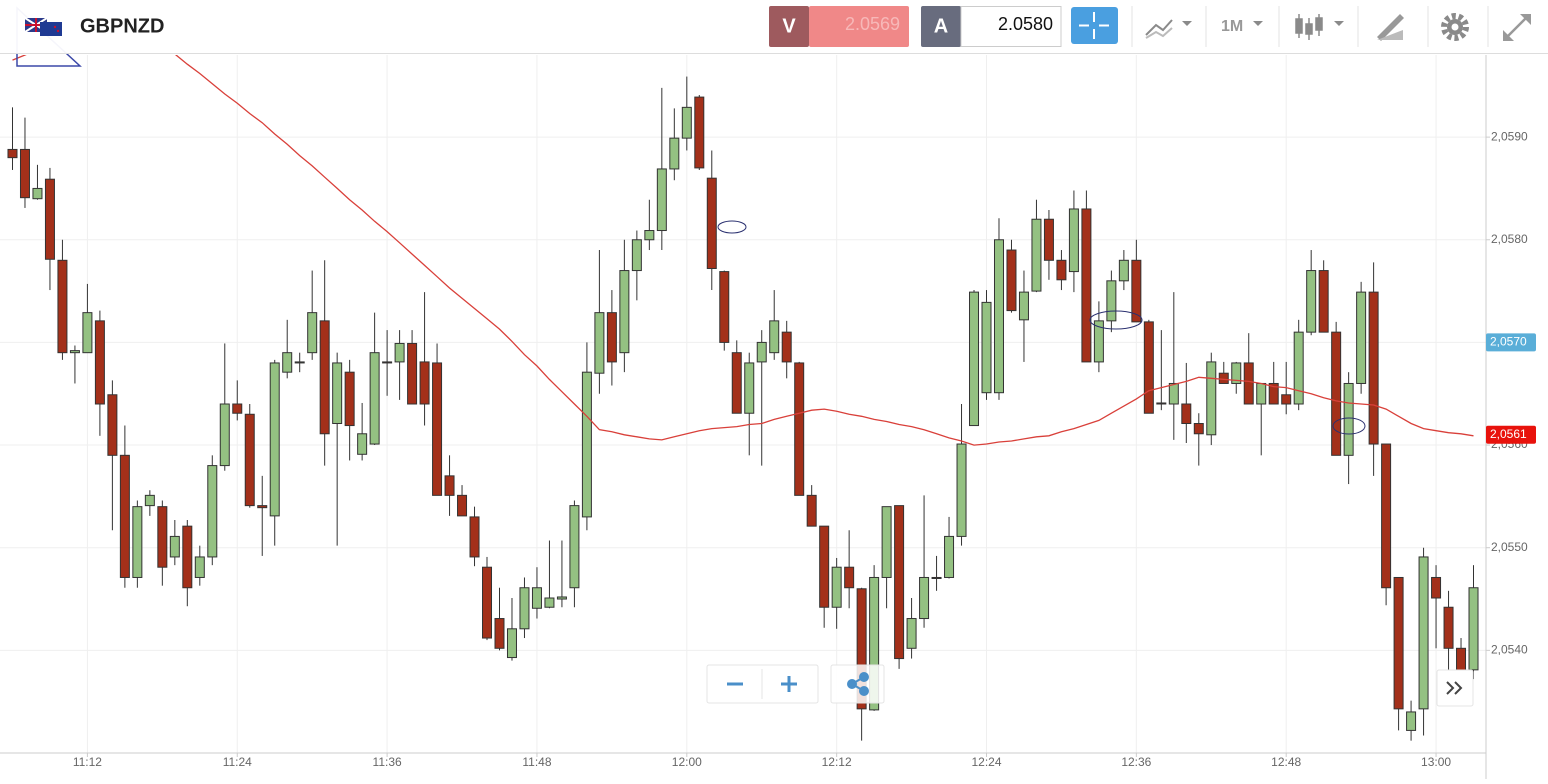 The height and width of the screenshot is (784, 1548). Describe the element at coordinates (1390, 27) in the screenshot. I see `draw-icon` at that location.